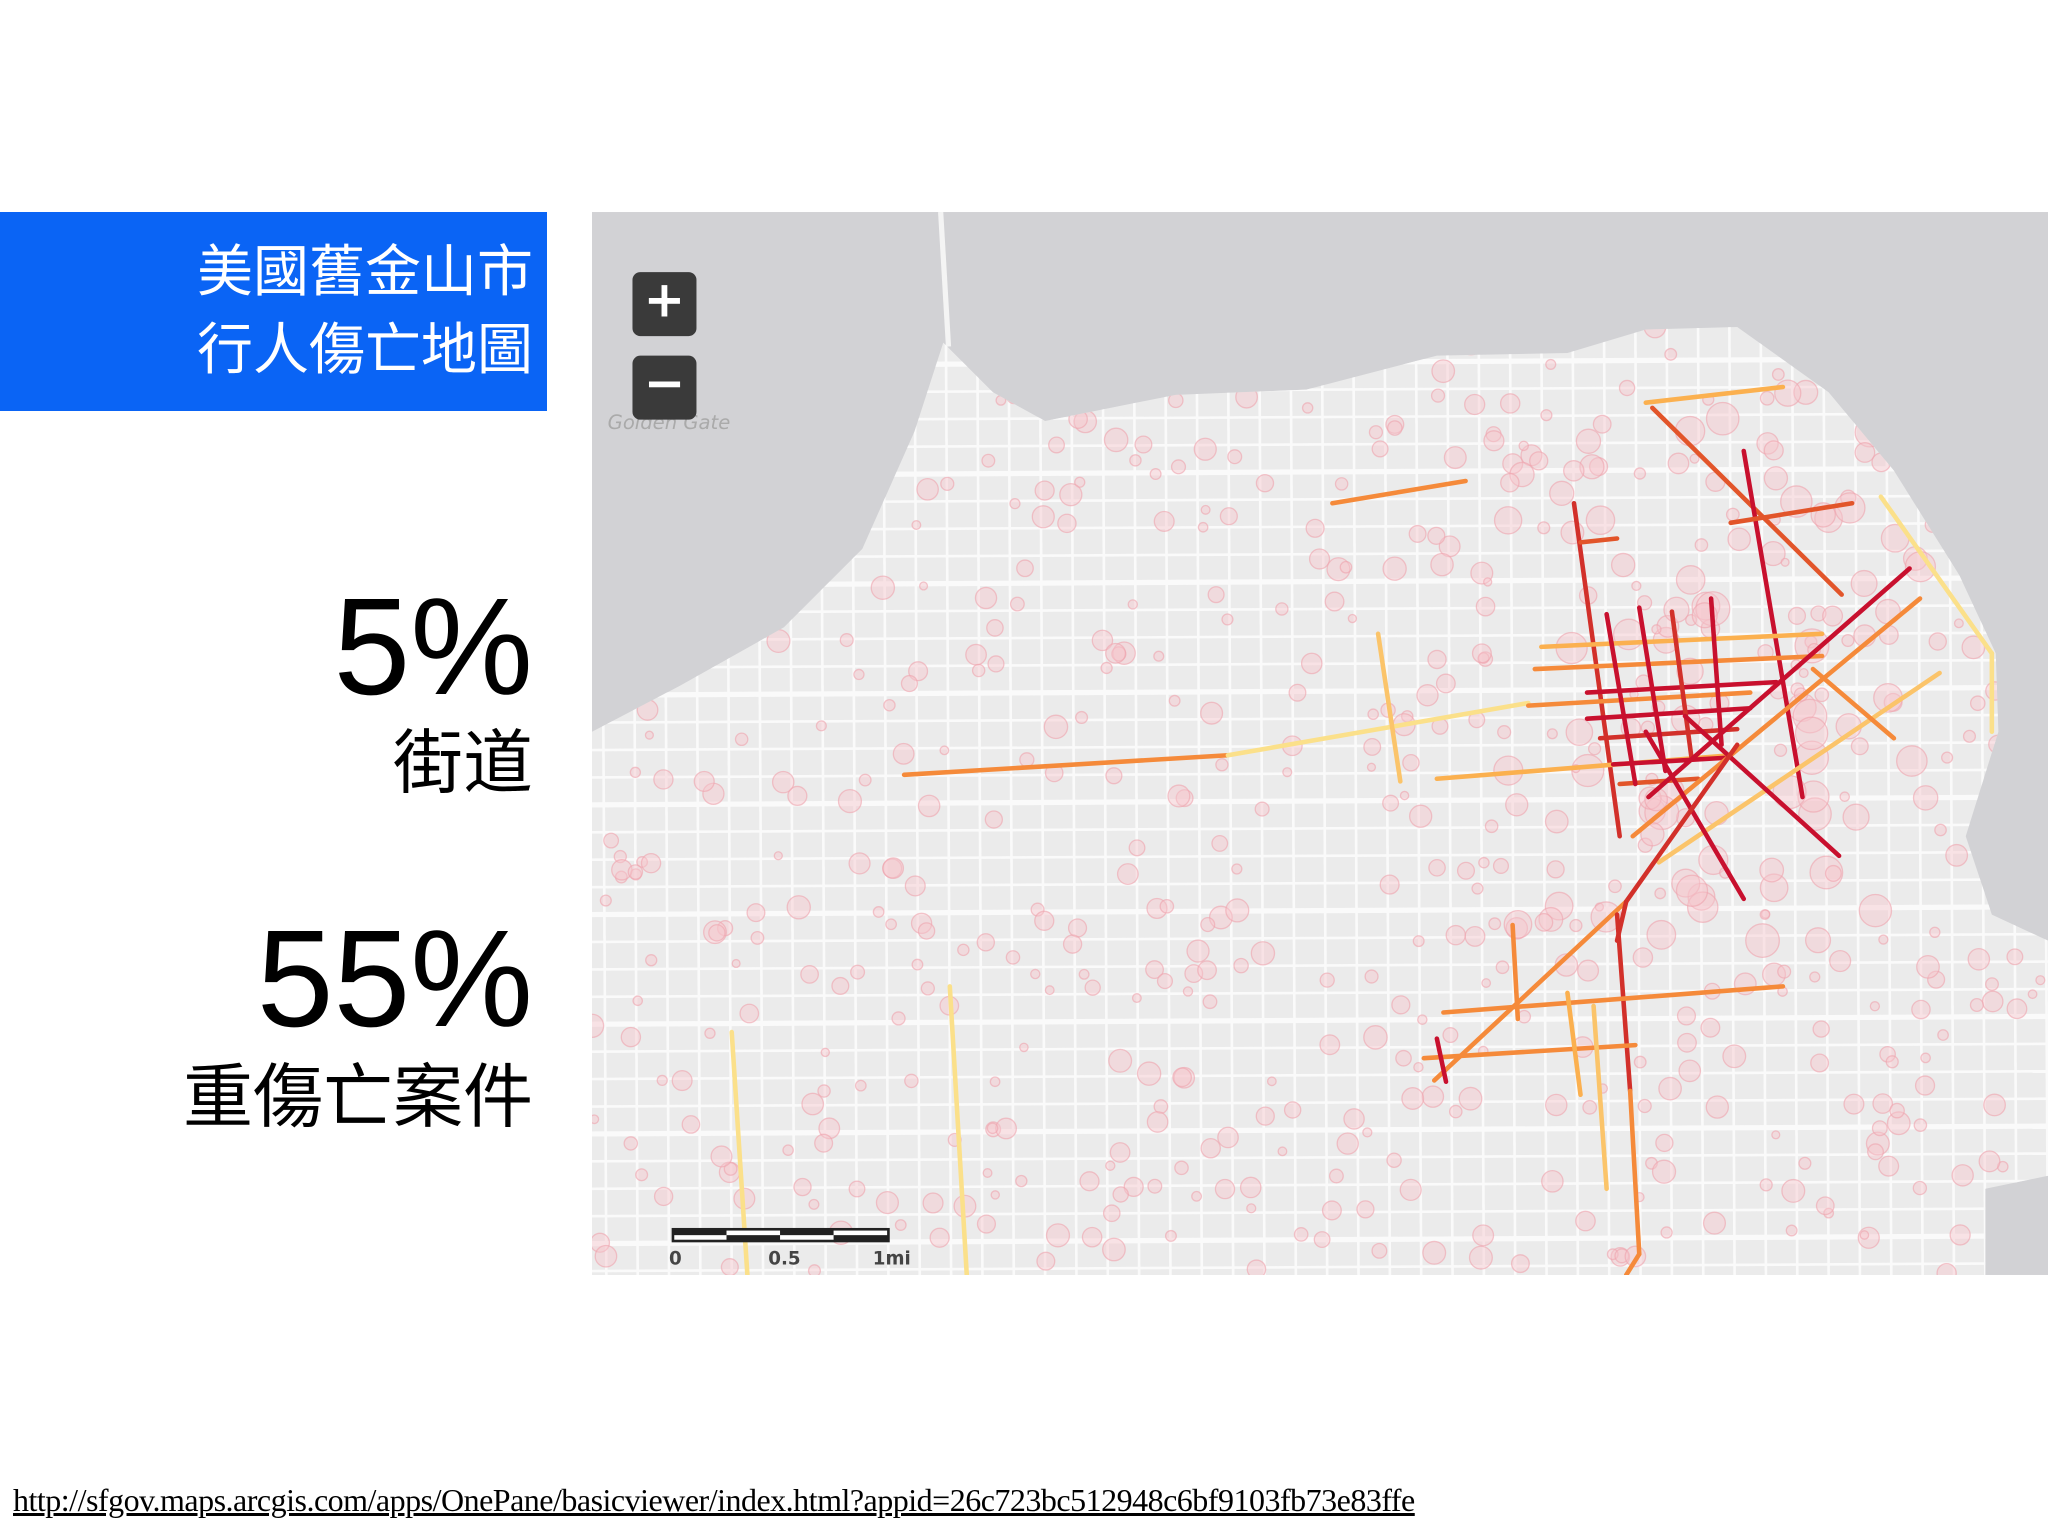 The width and height of the screenshot is (2048, 1536). I want to click on bridge, so click(945, 279).